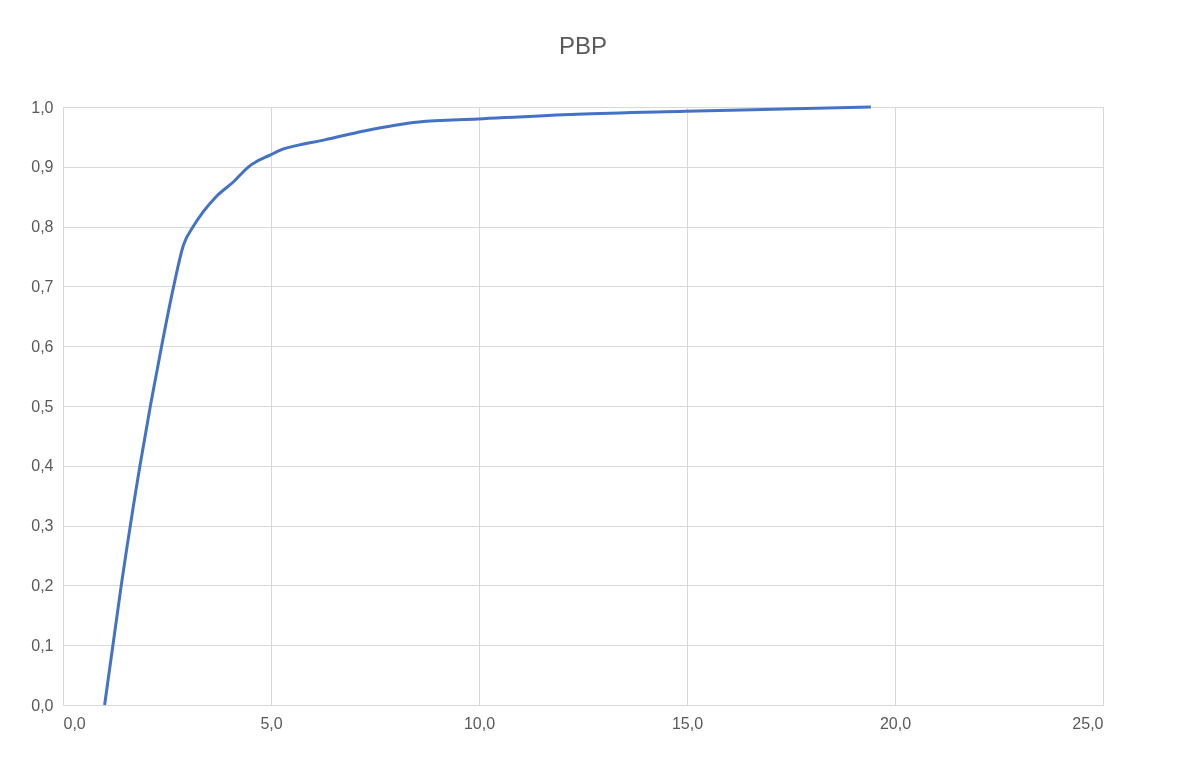 The height and width of the screenshot is (760, 1182). What do you see at coordinates (42, 645) in the screenshot?
I see `y-tick-label: 0,1` at bounding box center [42, 645].